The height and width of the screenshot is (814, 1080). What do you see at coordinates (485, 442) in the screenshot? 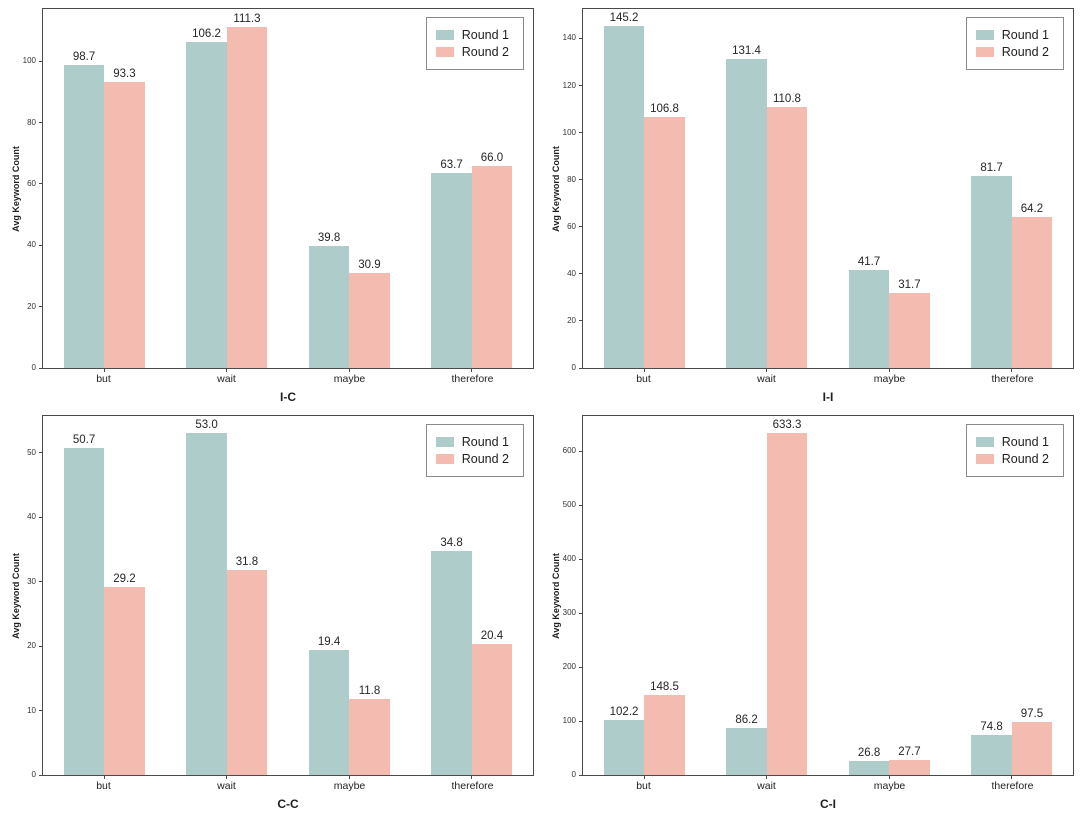
I see `legend-label: Round 1` at bounding box center [485, 442].